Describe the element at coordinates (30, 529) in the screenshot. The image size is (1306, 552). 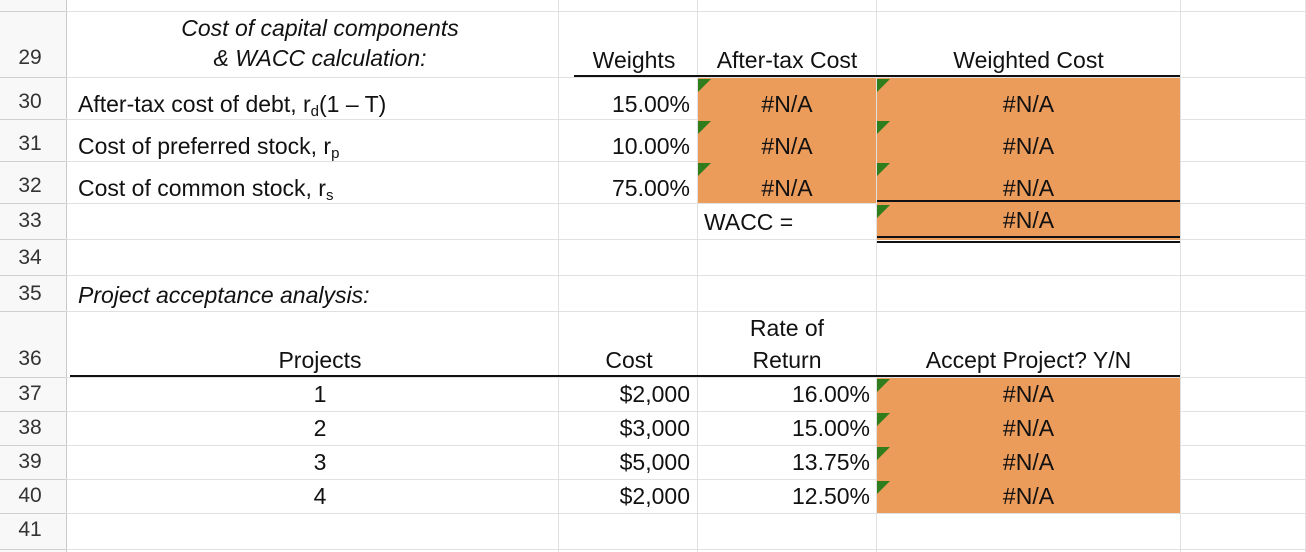
I see `row-number: 41` at that location.